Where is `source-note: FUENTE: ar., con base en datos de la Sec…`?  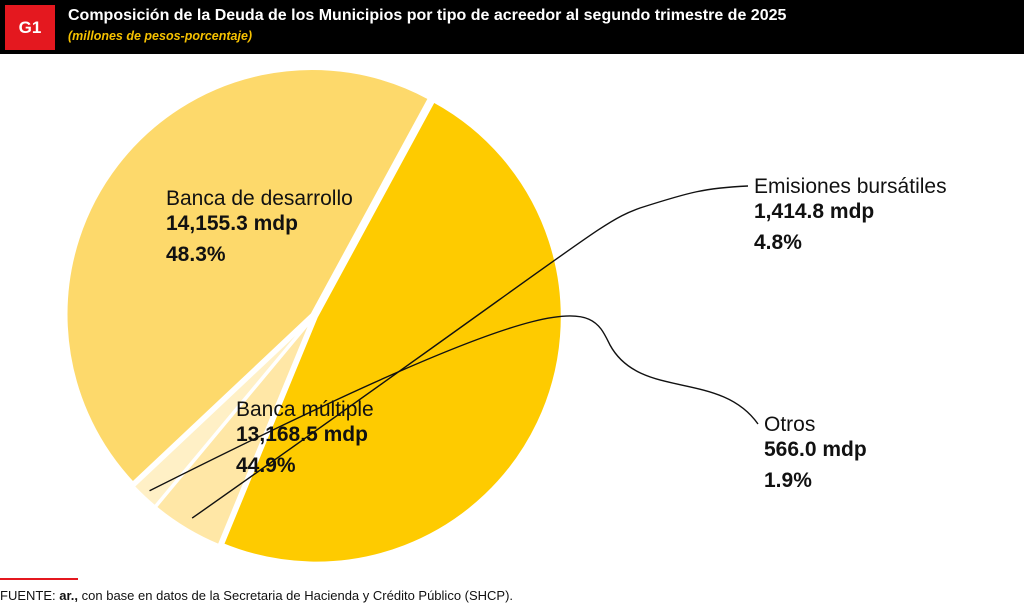
source-note: FUENTE: ar., con base en datos de la Sec… is located at coordinates (256, 595).